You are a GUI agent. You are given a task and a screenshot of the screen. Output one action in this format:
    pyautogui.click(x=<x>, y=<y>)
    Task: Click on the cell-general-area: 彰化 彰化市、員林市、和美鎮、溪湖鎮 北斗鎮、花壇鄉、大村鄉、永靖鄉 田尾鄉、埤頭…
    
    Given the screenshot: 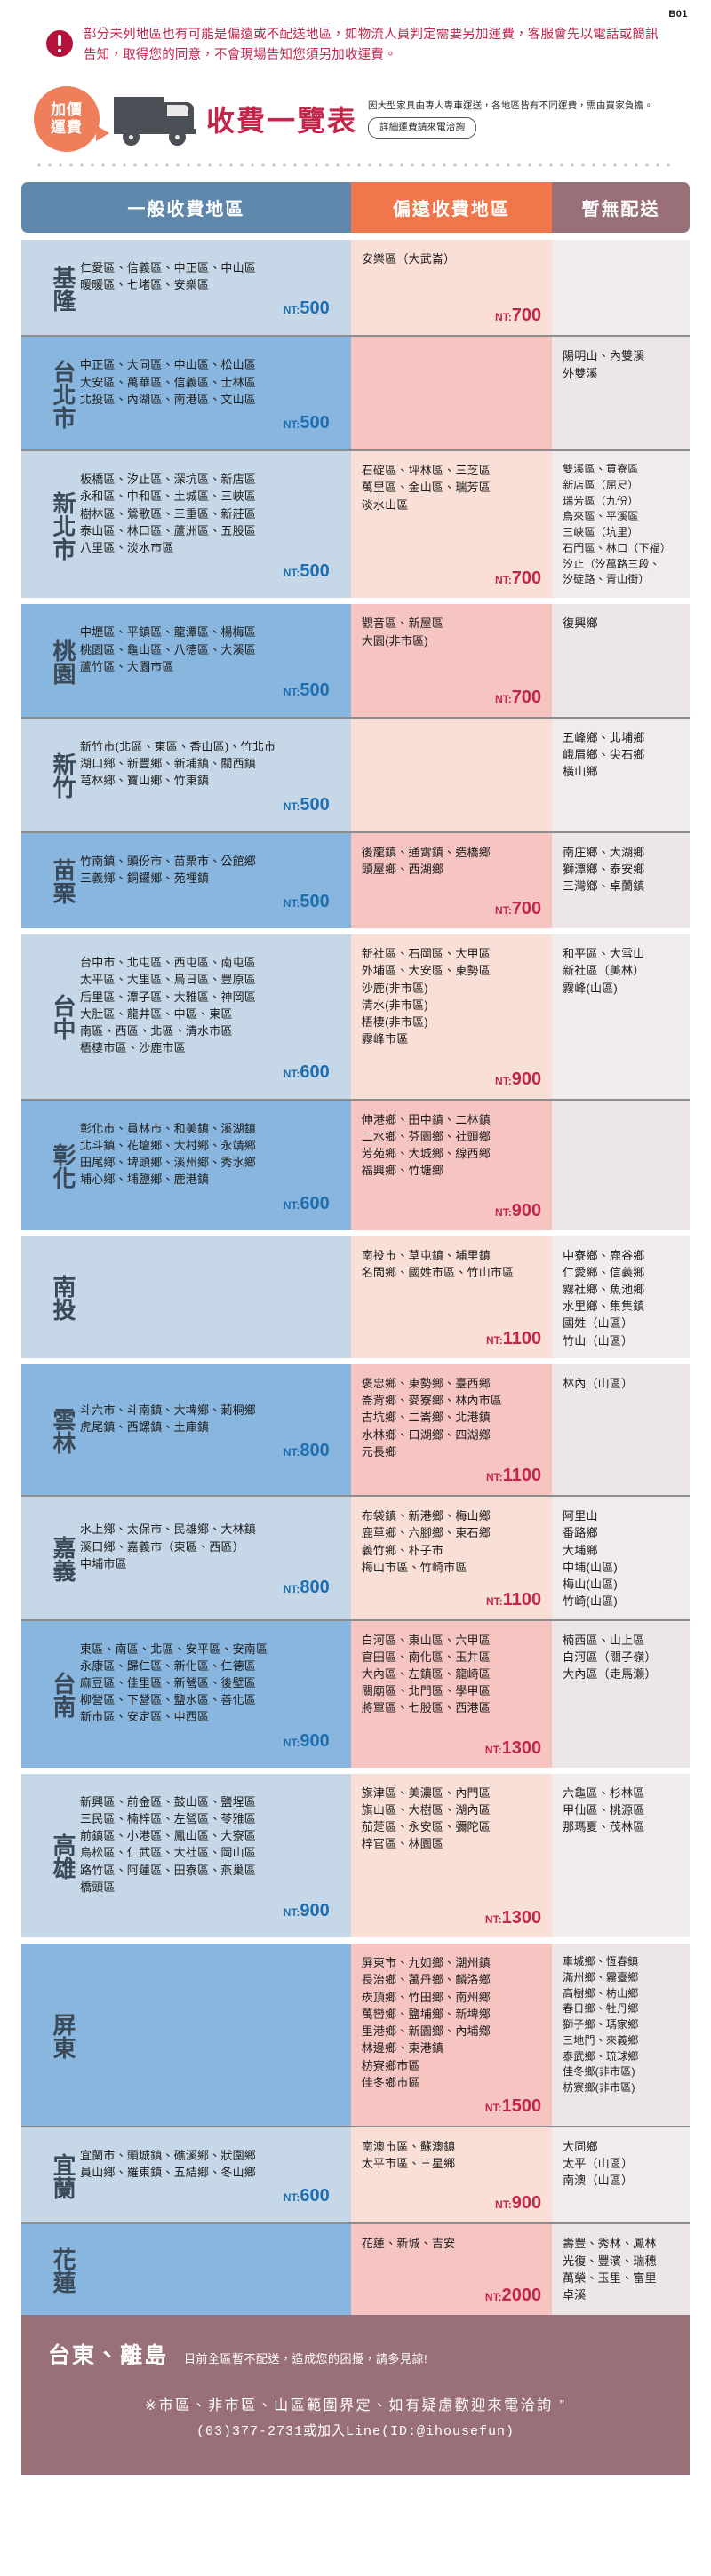 What is the action you would take?
    pyautogui.click(x=186, y=1165)
    